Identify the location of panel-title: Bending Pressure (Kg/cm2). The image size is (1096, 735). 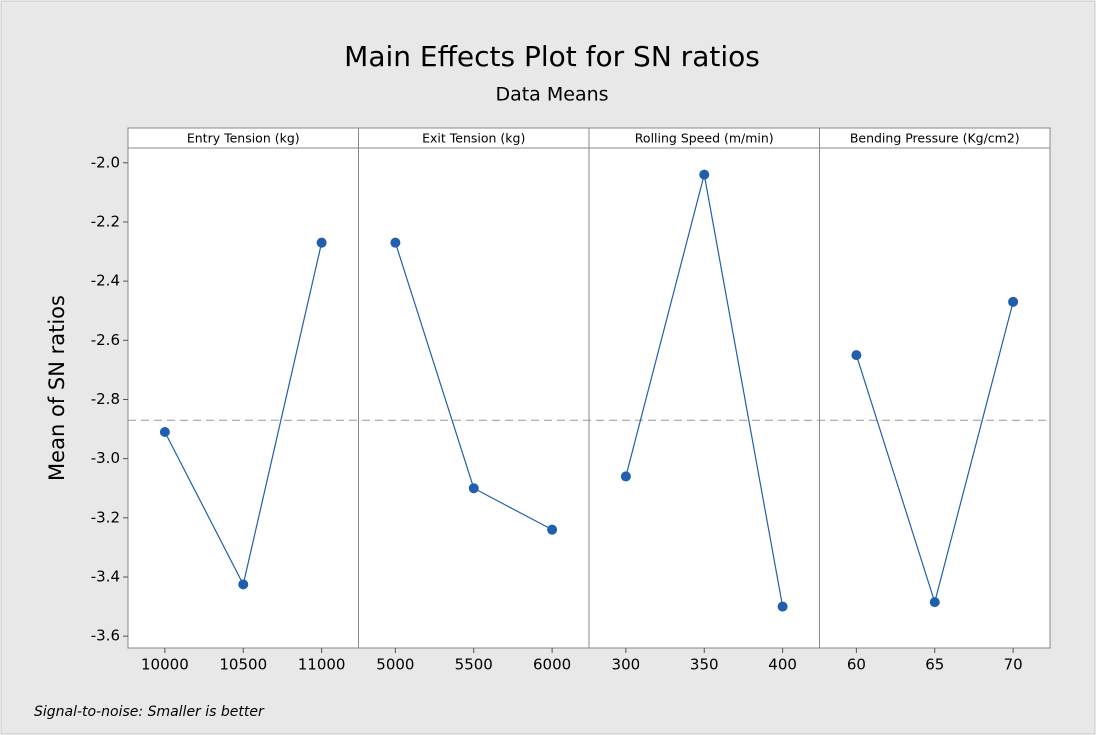
(935, 138).